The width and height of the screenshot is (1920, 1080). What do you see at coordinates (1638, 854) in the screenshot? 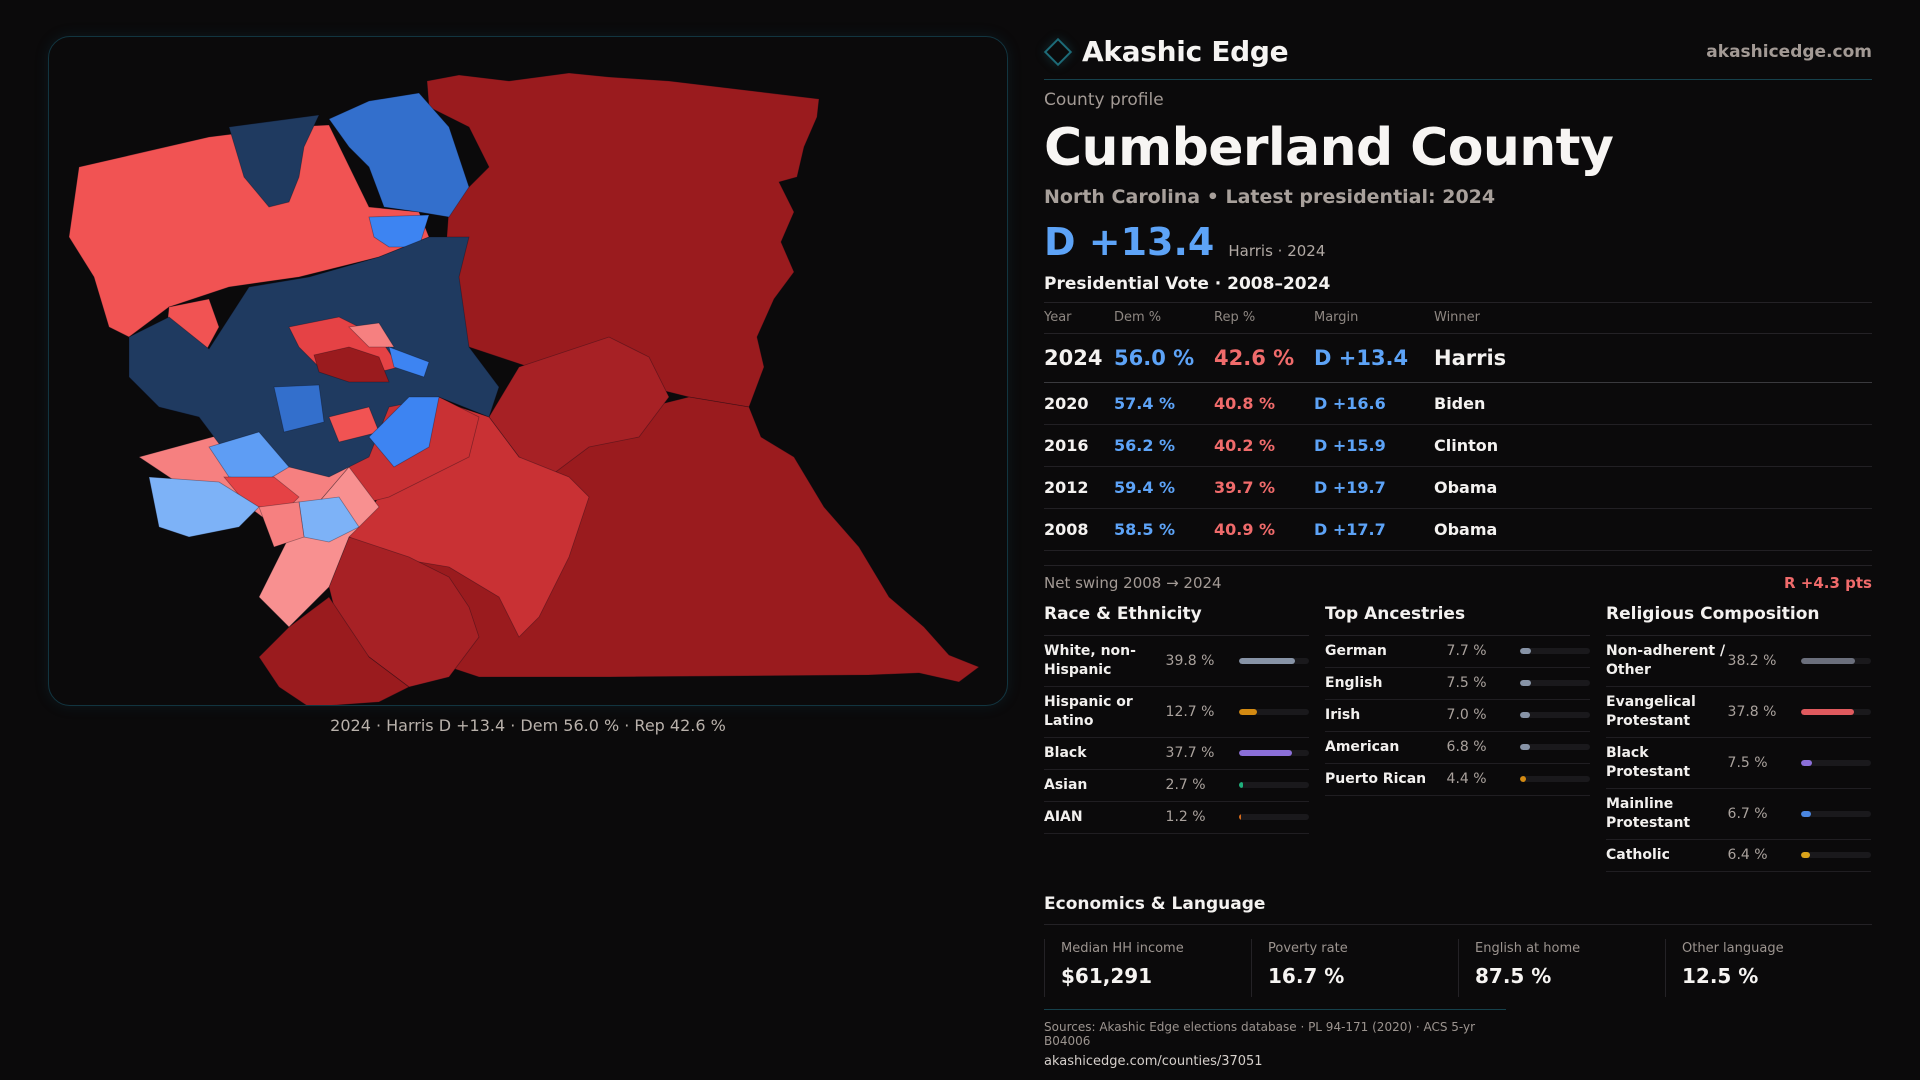
I see `stat-label: Catholic` at bounding box center [1638, 854].